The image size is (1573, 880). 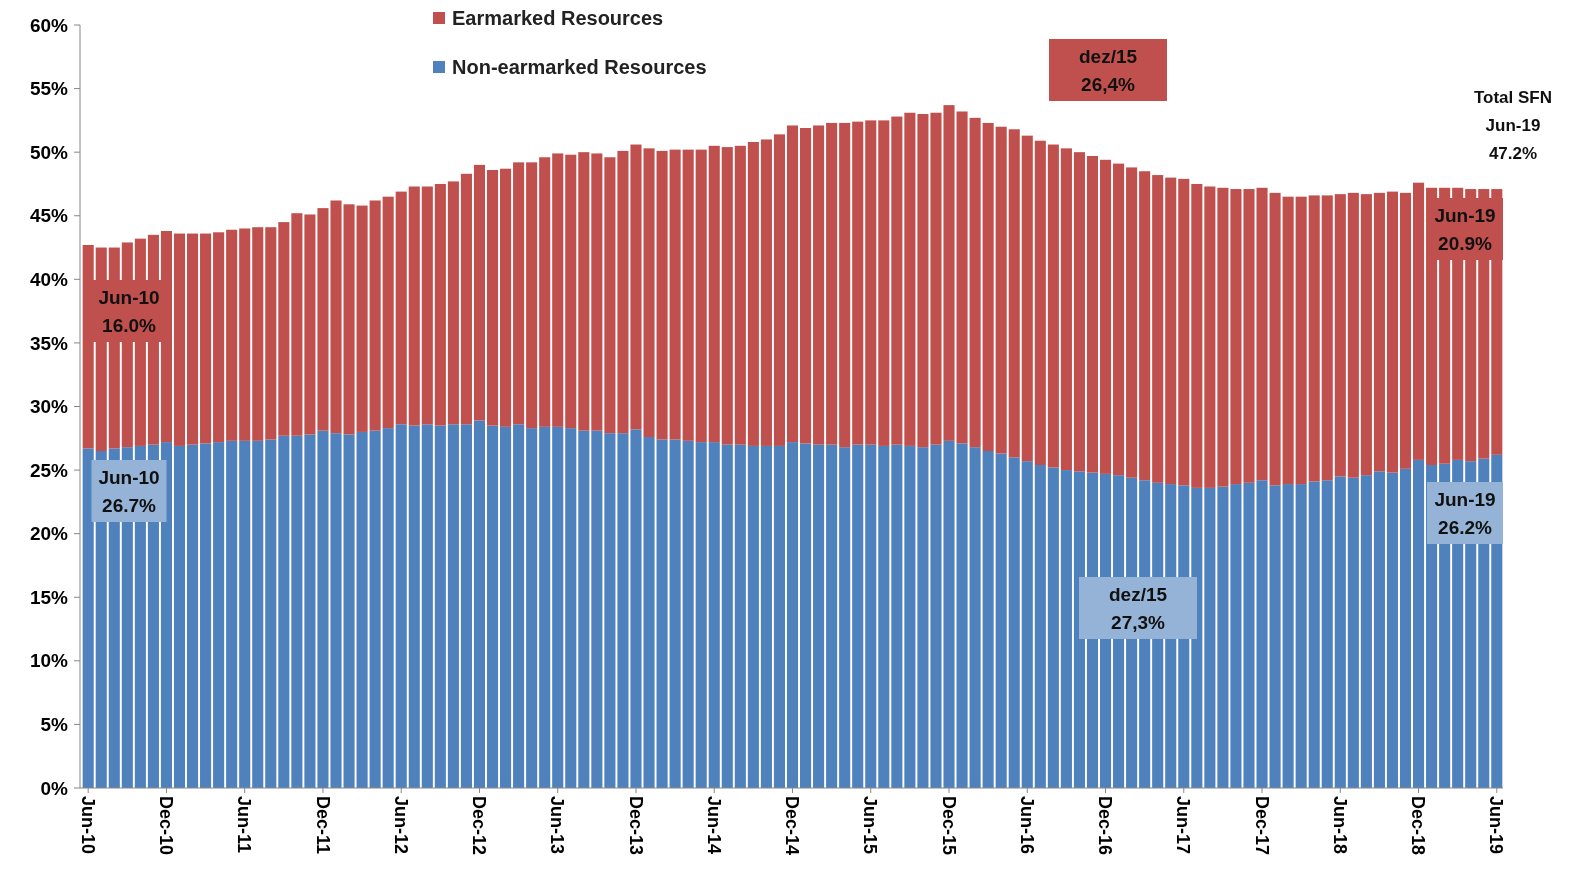 What do you see at coordinates (870, 825) in the screenshot?
I see `x-tick-label: Jun-15` at bounding box center [870, 825].